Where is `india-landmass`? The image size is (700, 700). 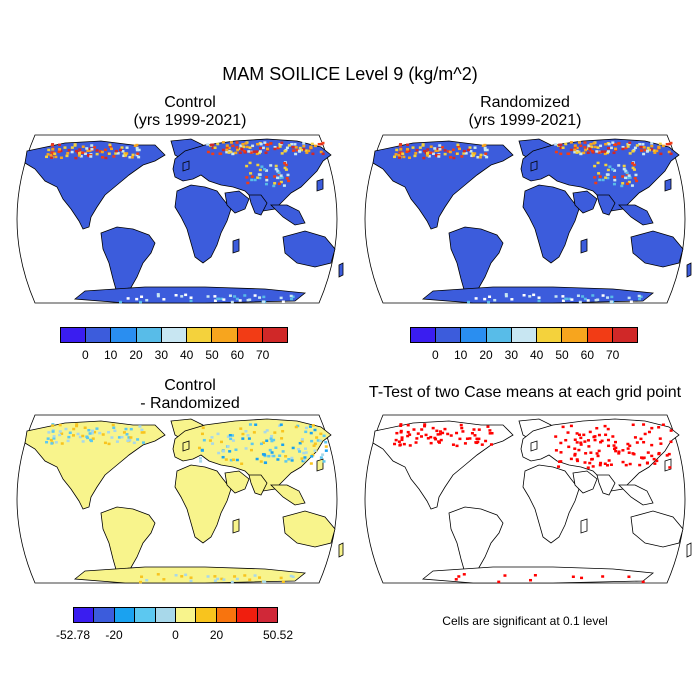 india-landmass is located at coordinates (258, 485).